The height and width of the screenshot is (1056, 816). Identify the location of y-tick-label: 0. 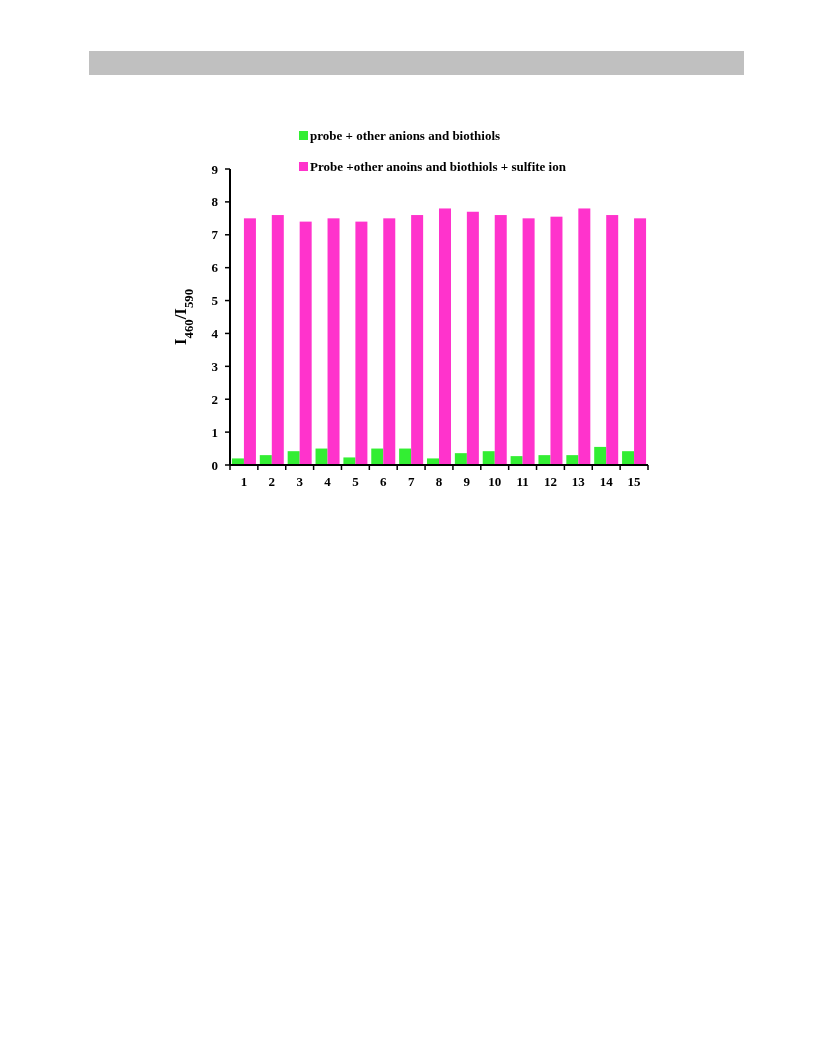
(214, 465).